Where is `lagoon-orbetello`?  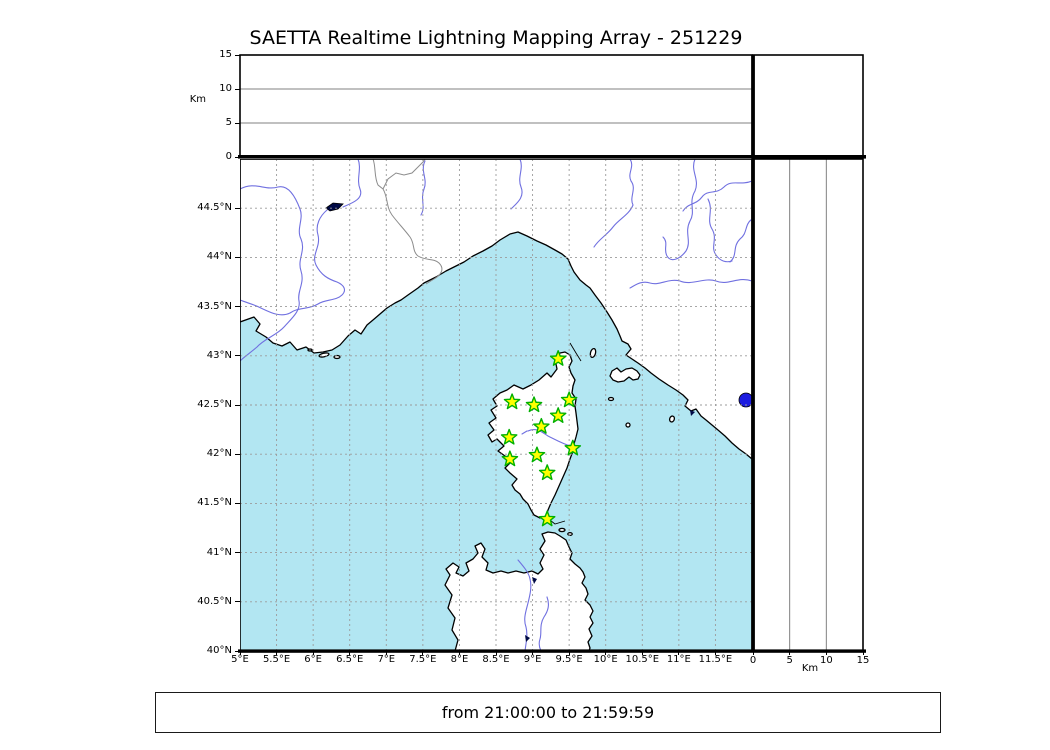 lagoon-orbetello is located at coordinates (692, 413).